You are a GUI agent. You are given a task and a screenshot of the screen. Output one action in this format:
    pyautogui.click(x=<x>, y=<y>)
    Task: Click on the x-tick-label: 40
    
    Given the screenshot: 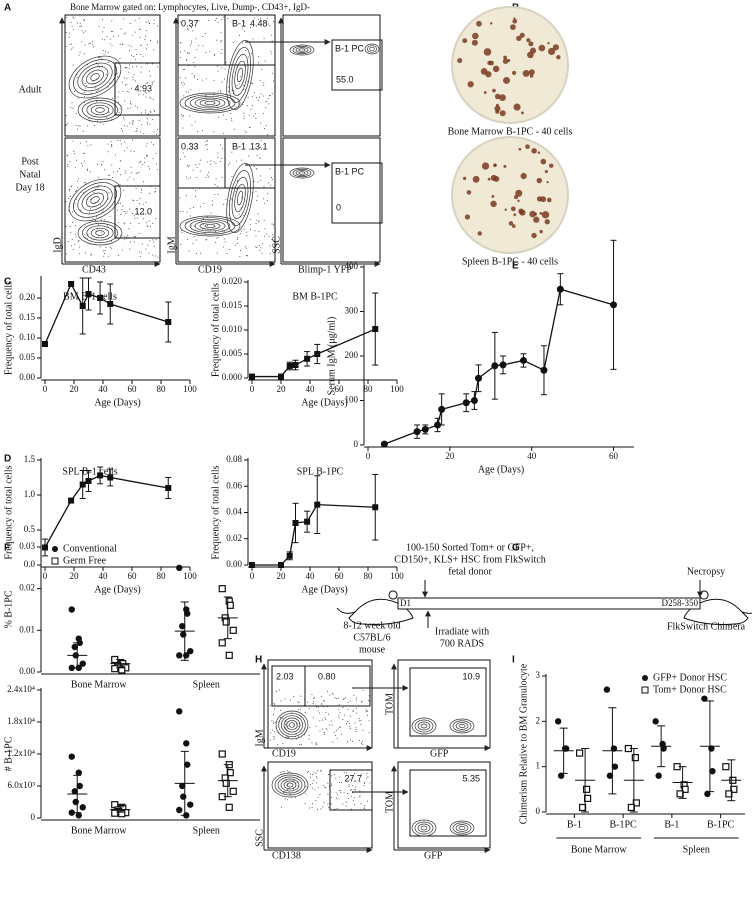 What is the action you would take?
    pyautogui.click(x=532, y=456)
    